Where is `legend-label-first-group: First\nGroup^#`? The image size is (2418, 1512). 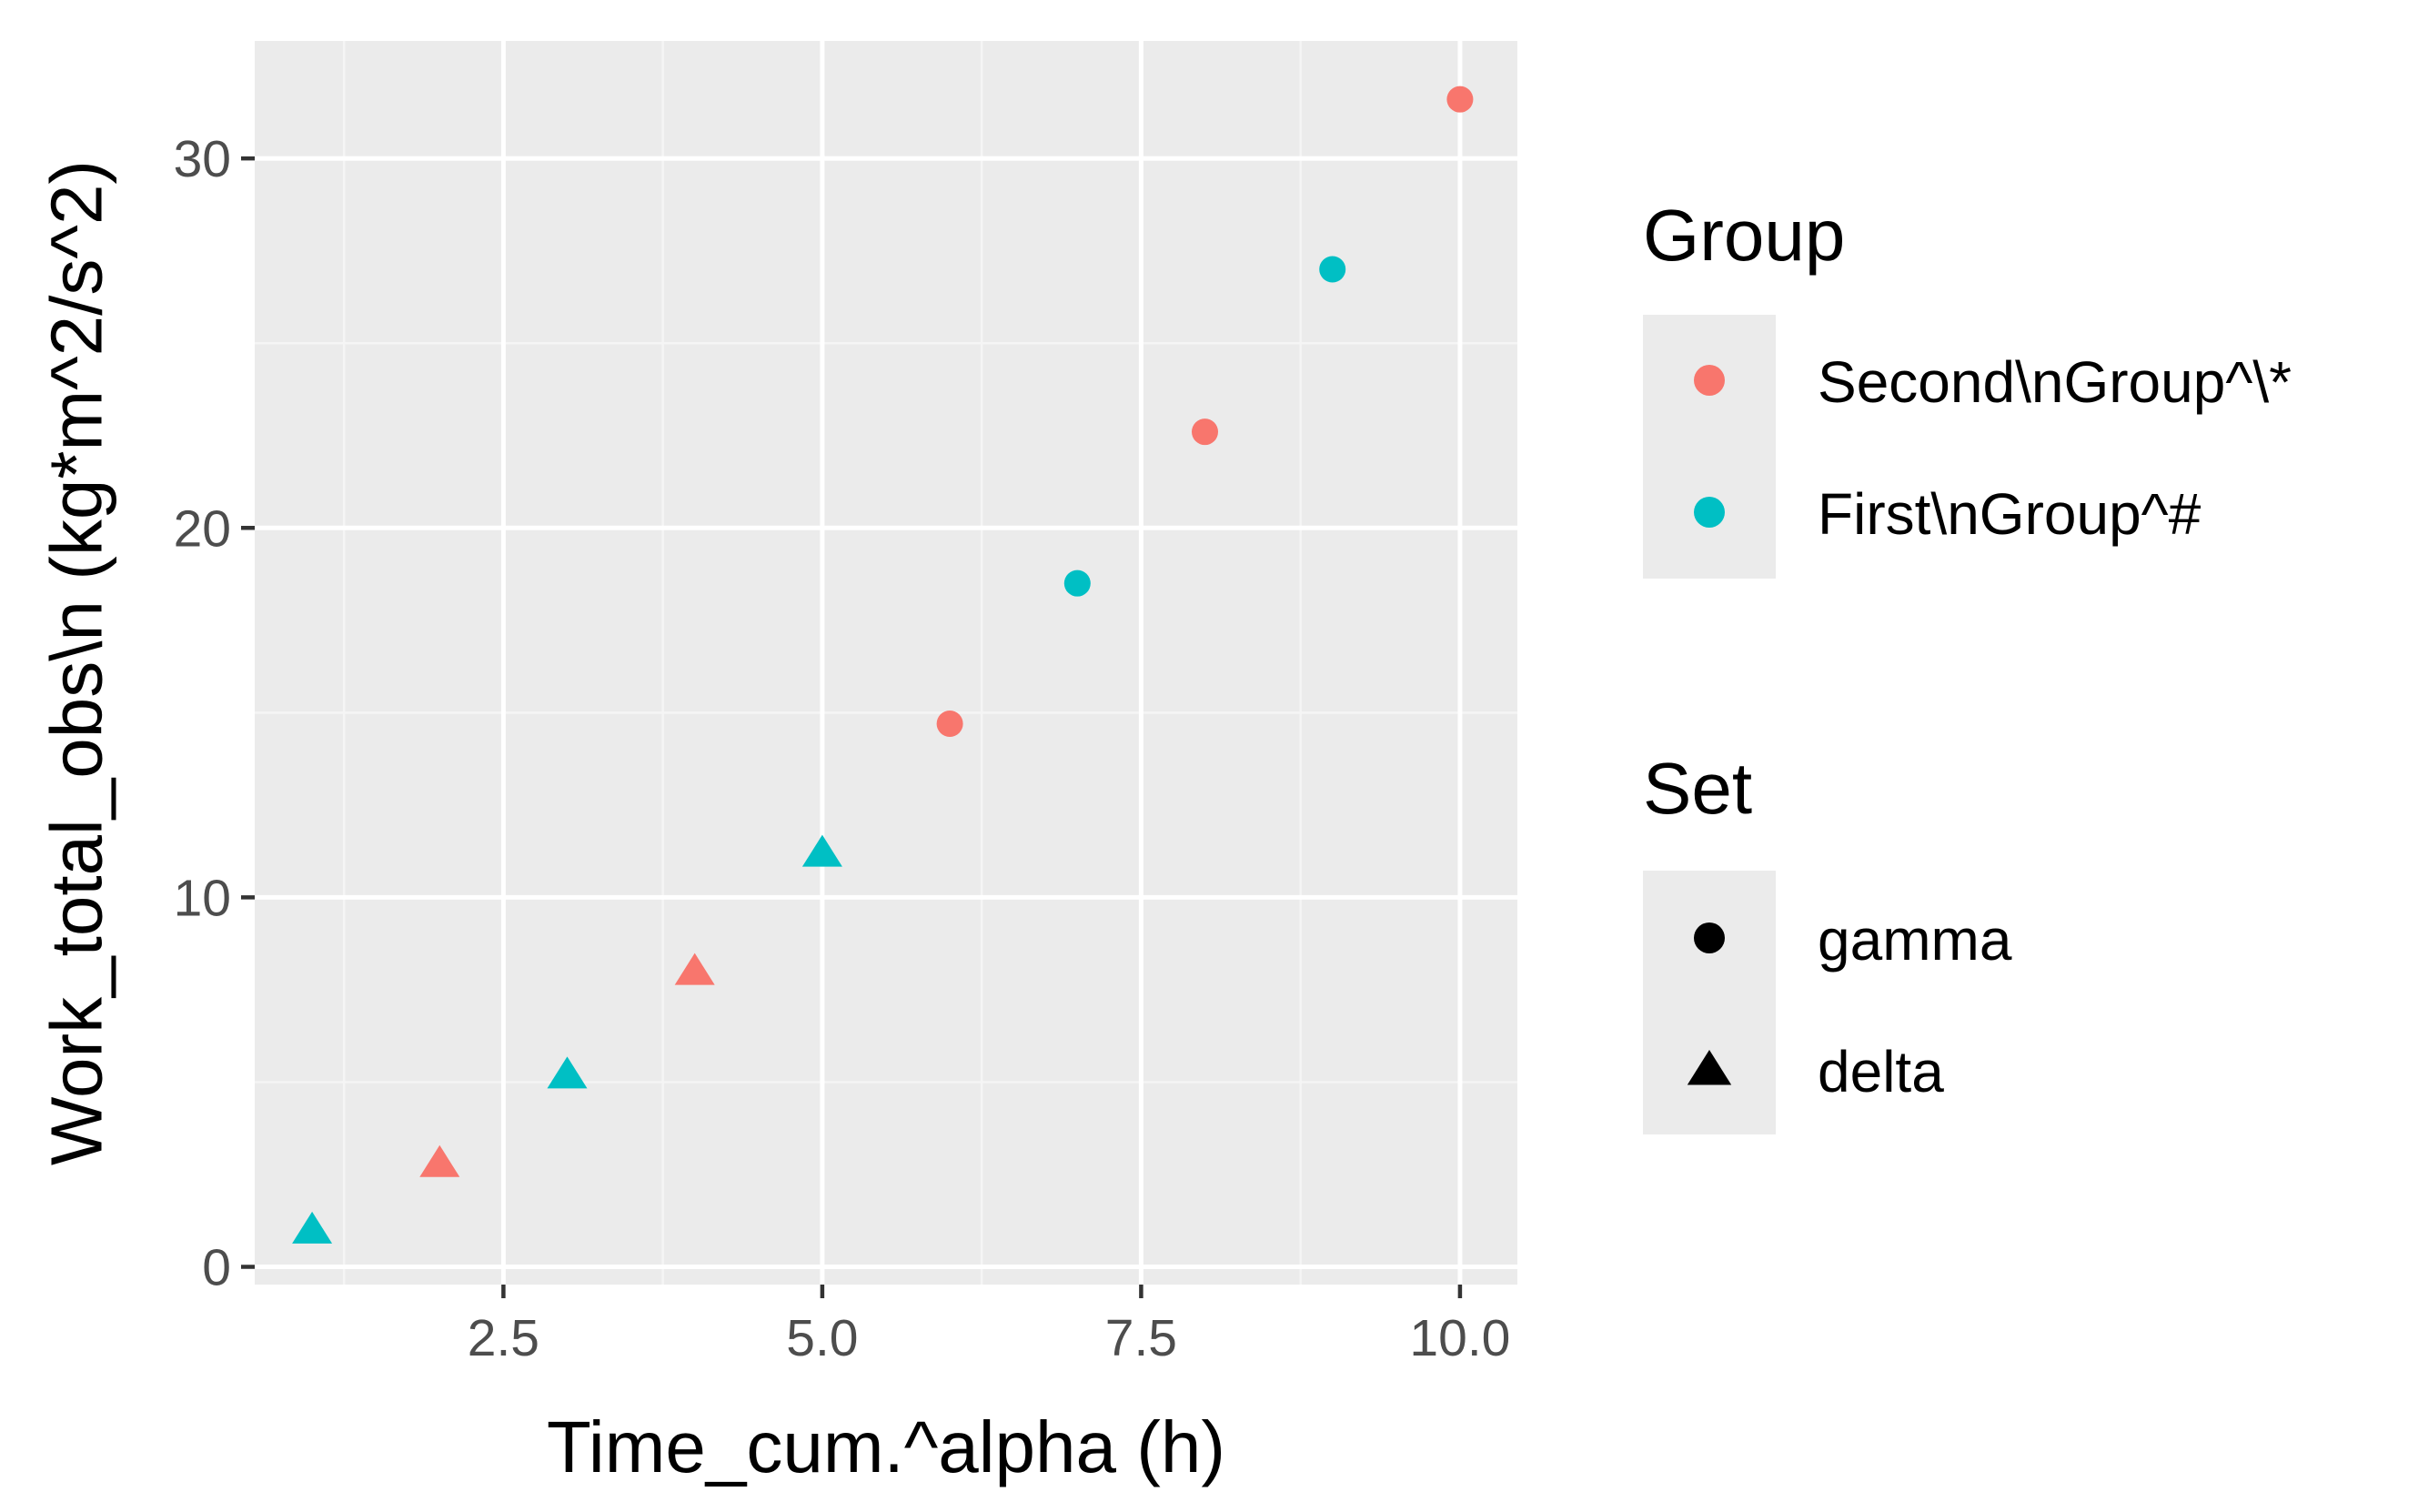
legend-label-first-group: First\nGroup^# is located at coordinates (2010, 514).